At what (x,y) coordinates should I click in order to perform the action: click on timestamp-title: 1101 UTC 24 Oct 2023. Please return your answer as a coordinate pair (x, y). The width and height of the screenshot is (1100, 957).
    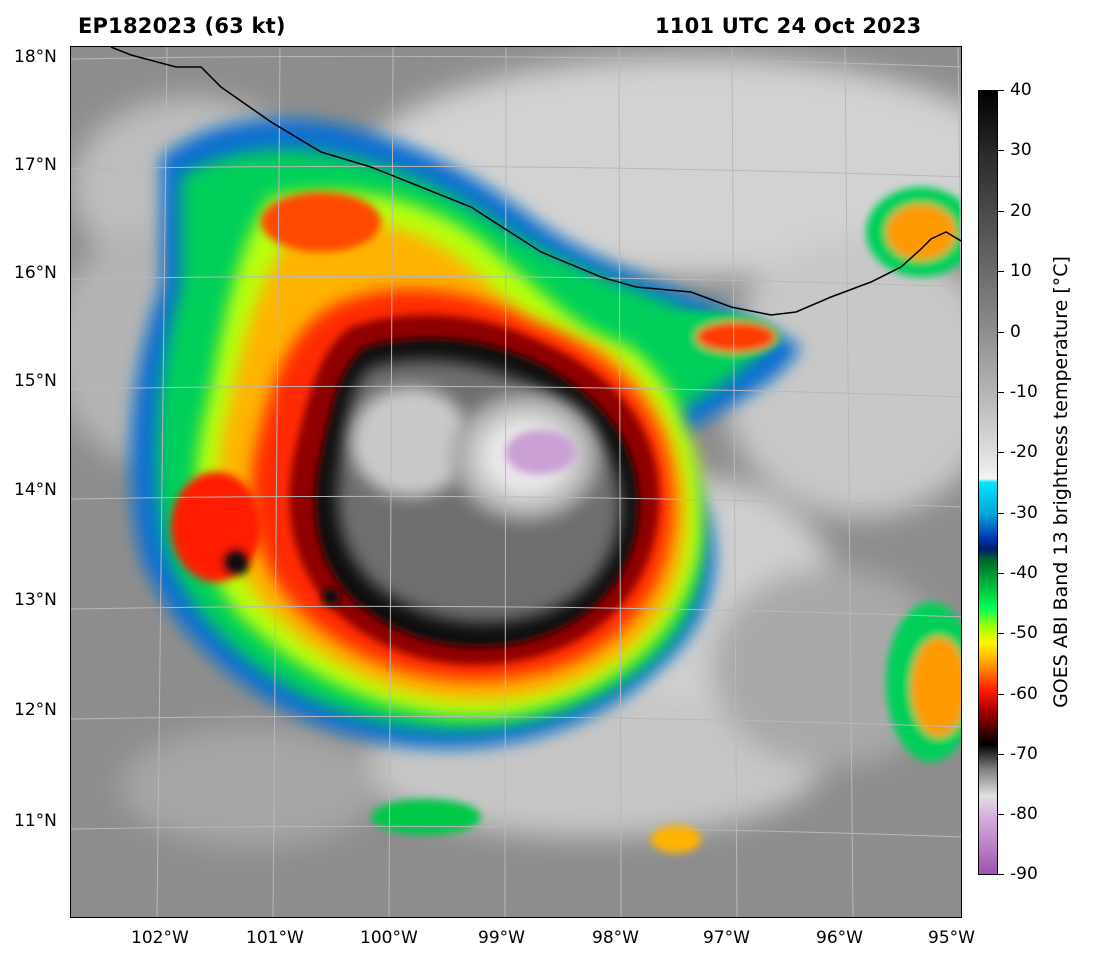
    Looking at the image, I should click on (788, 26).